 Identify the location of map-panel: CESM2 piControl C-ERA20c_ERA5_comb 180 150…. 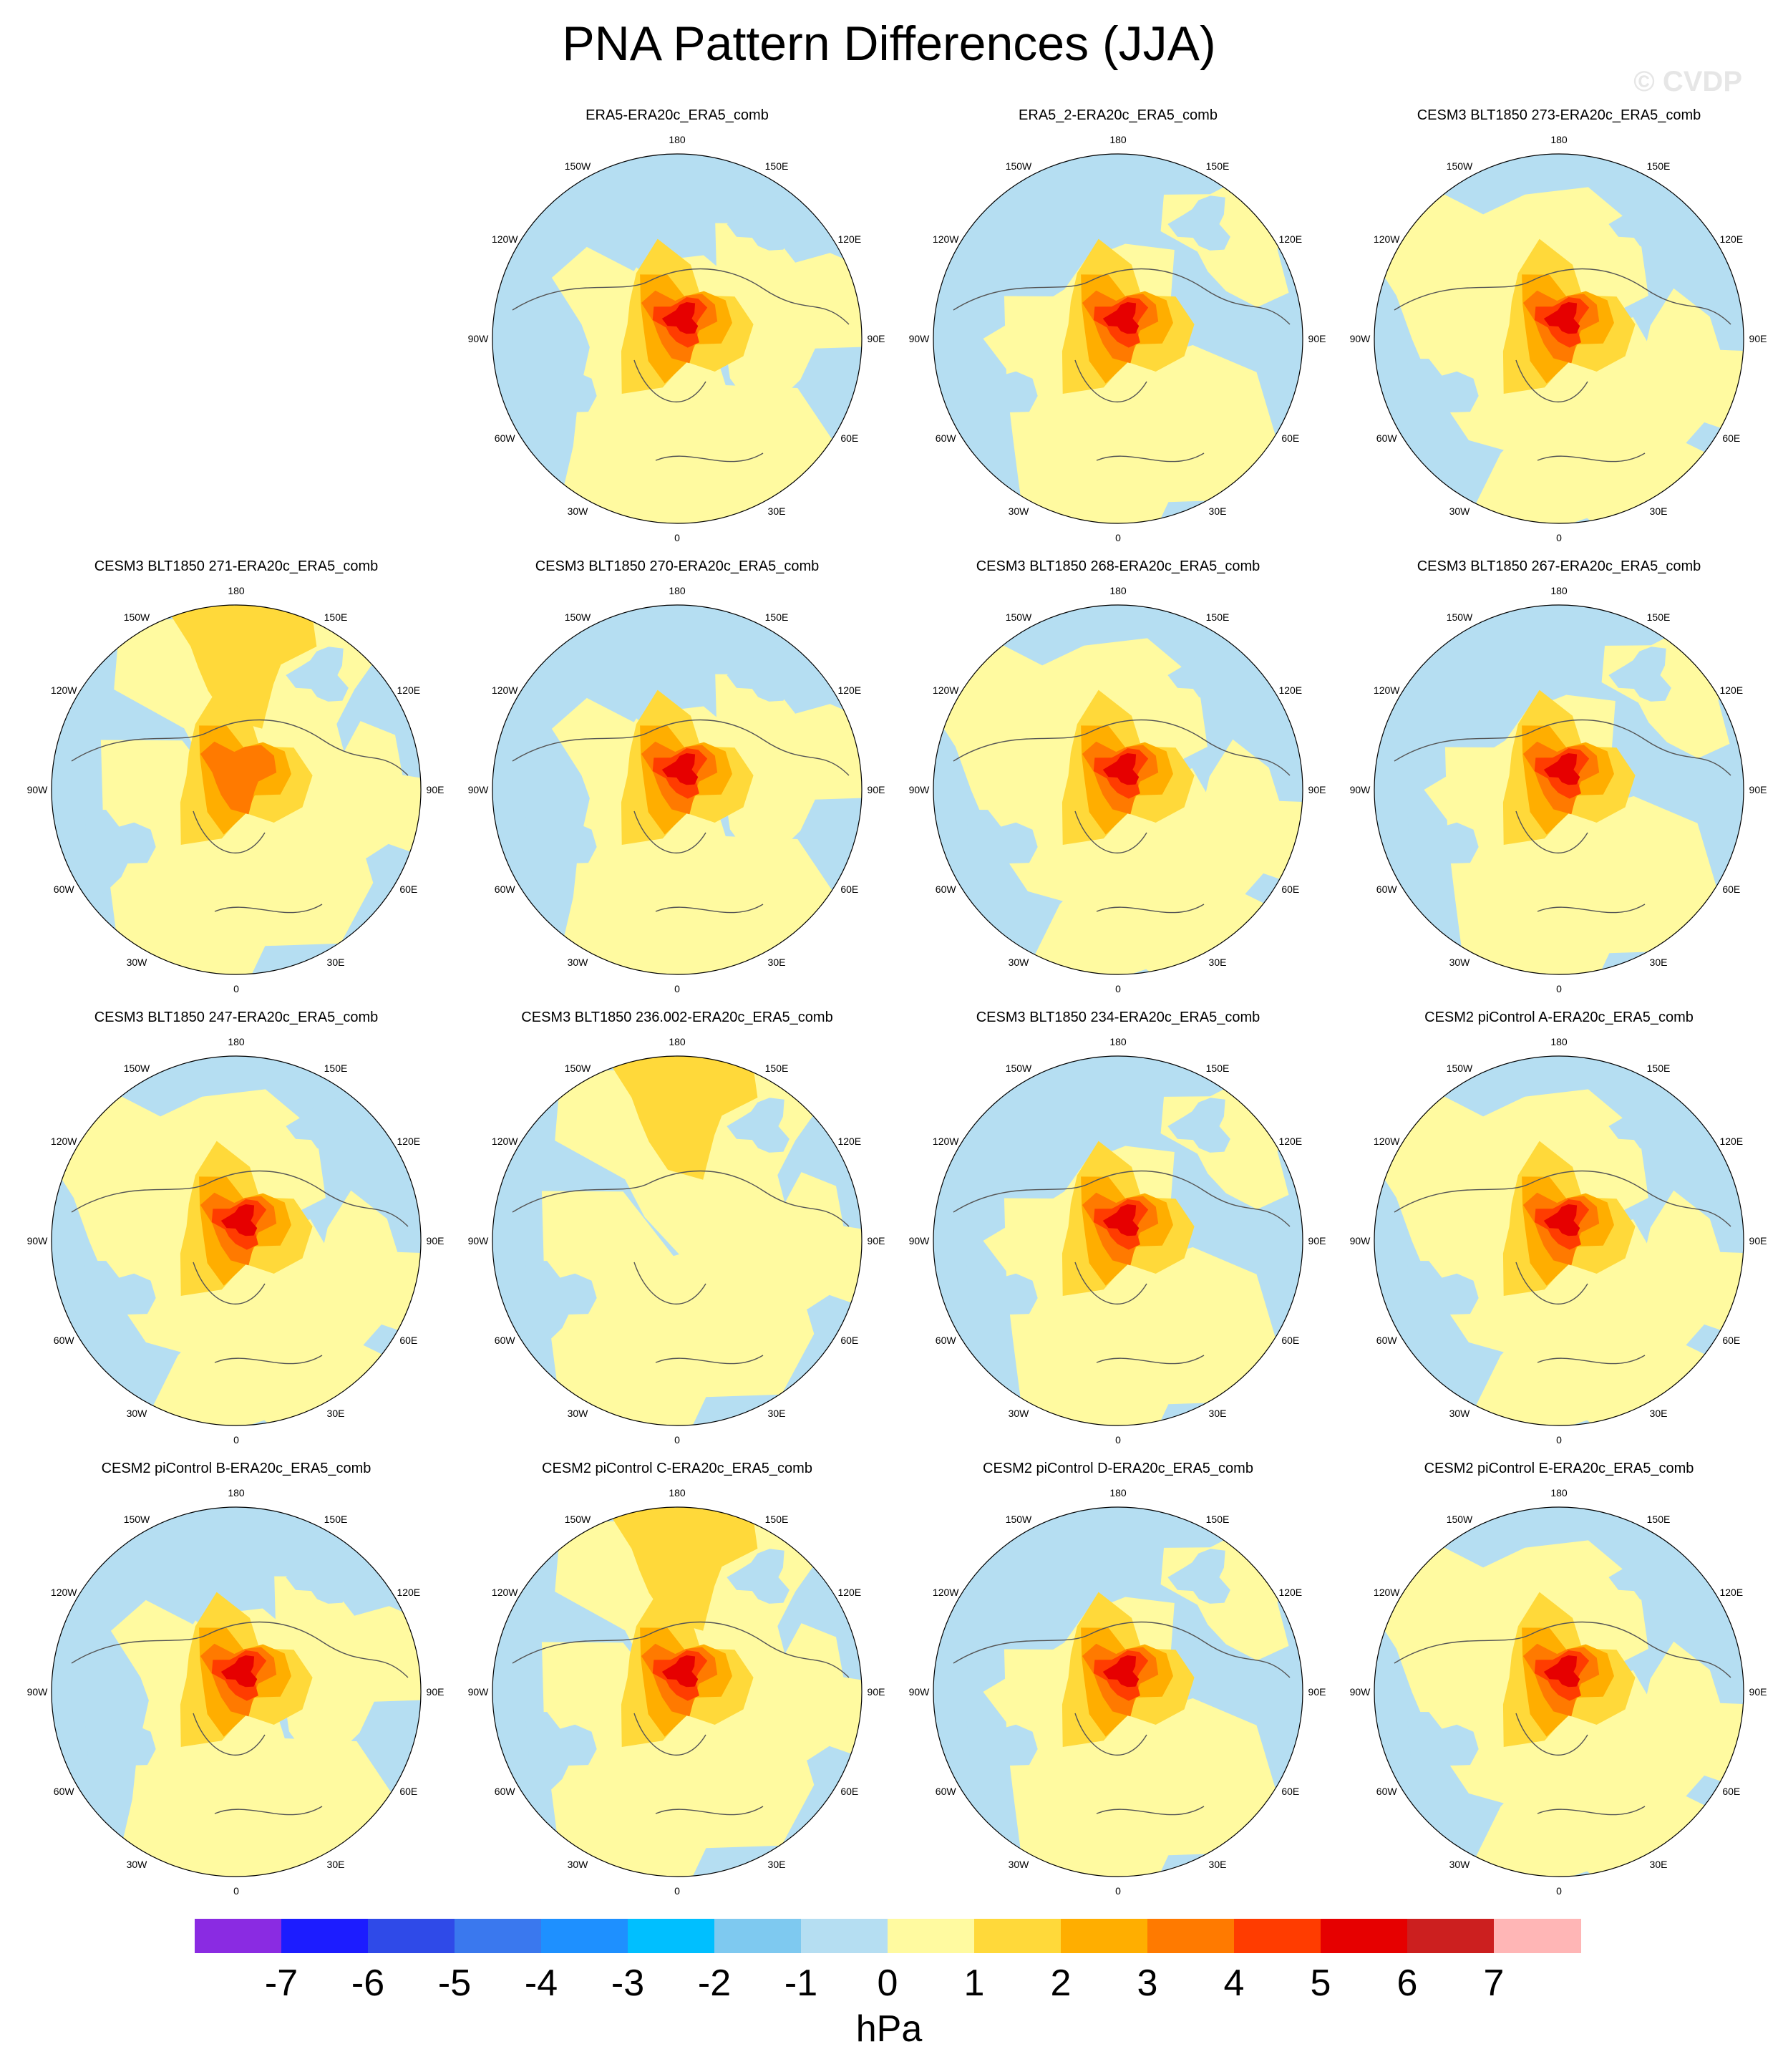
(677, 1682).